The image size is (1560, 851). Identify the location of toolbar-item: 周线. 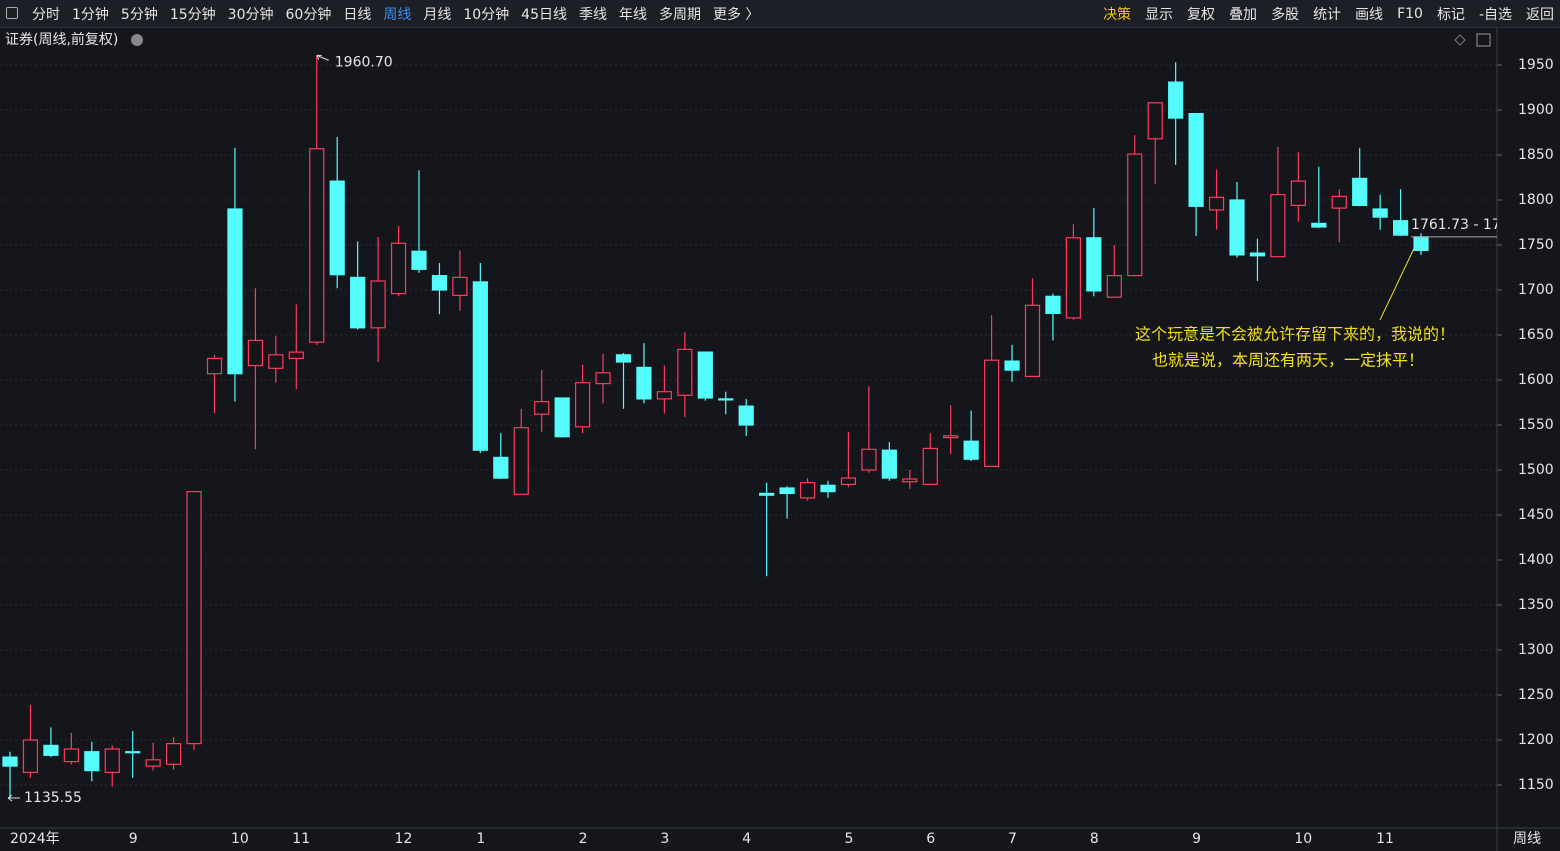
(397, 14).